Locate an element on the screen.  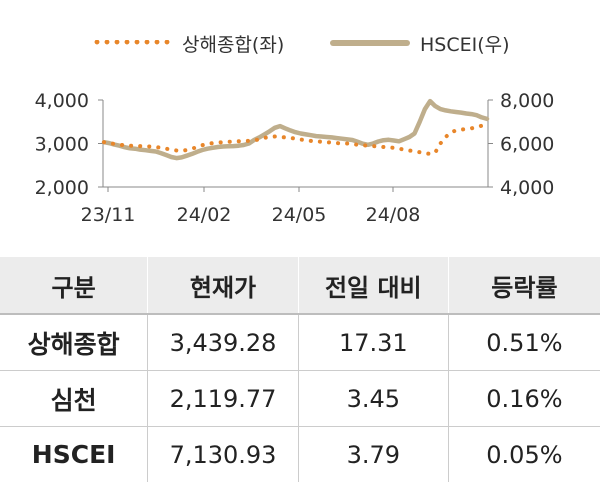
x-tick-label: 24/05 is located at coordinates (299, 215).